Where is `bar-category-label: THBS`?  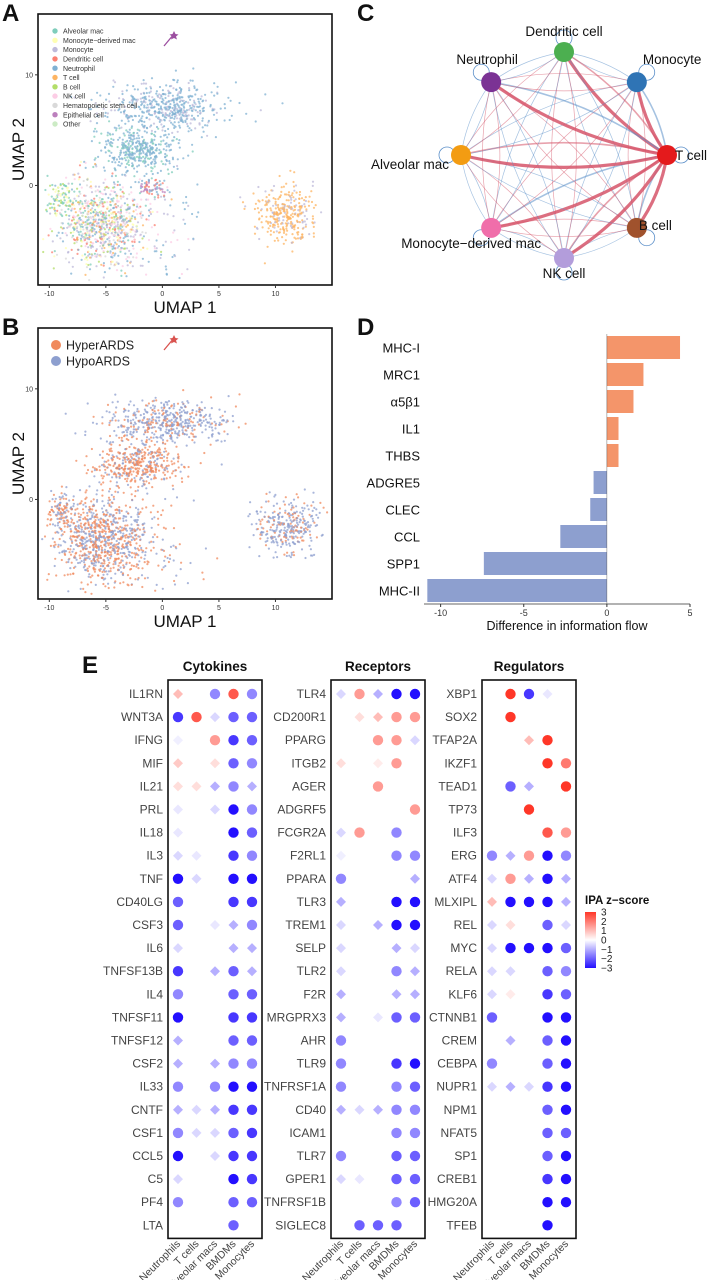 bar-category-label: THBS is located at coordinates (402, 456).